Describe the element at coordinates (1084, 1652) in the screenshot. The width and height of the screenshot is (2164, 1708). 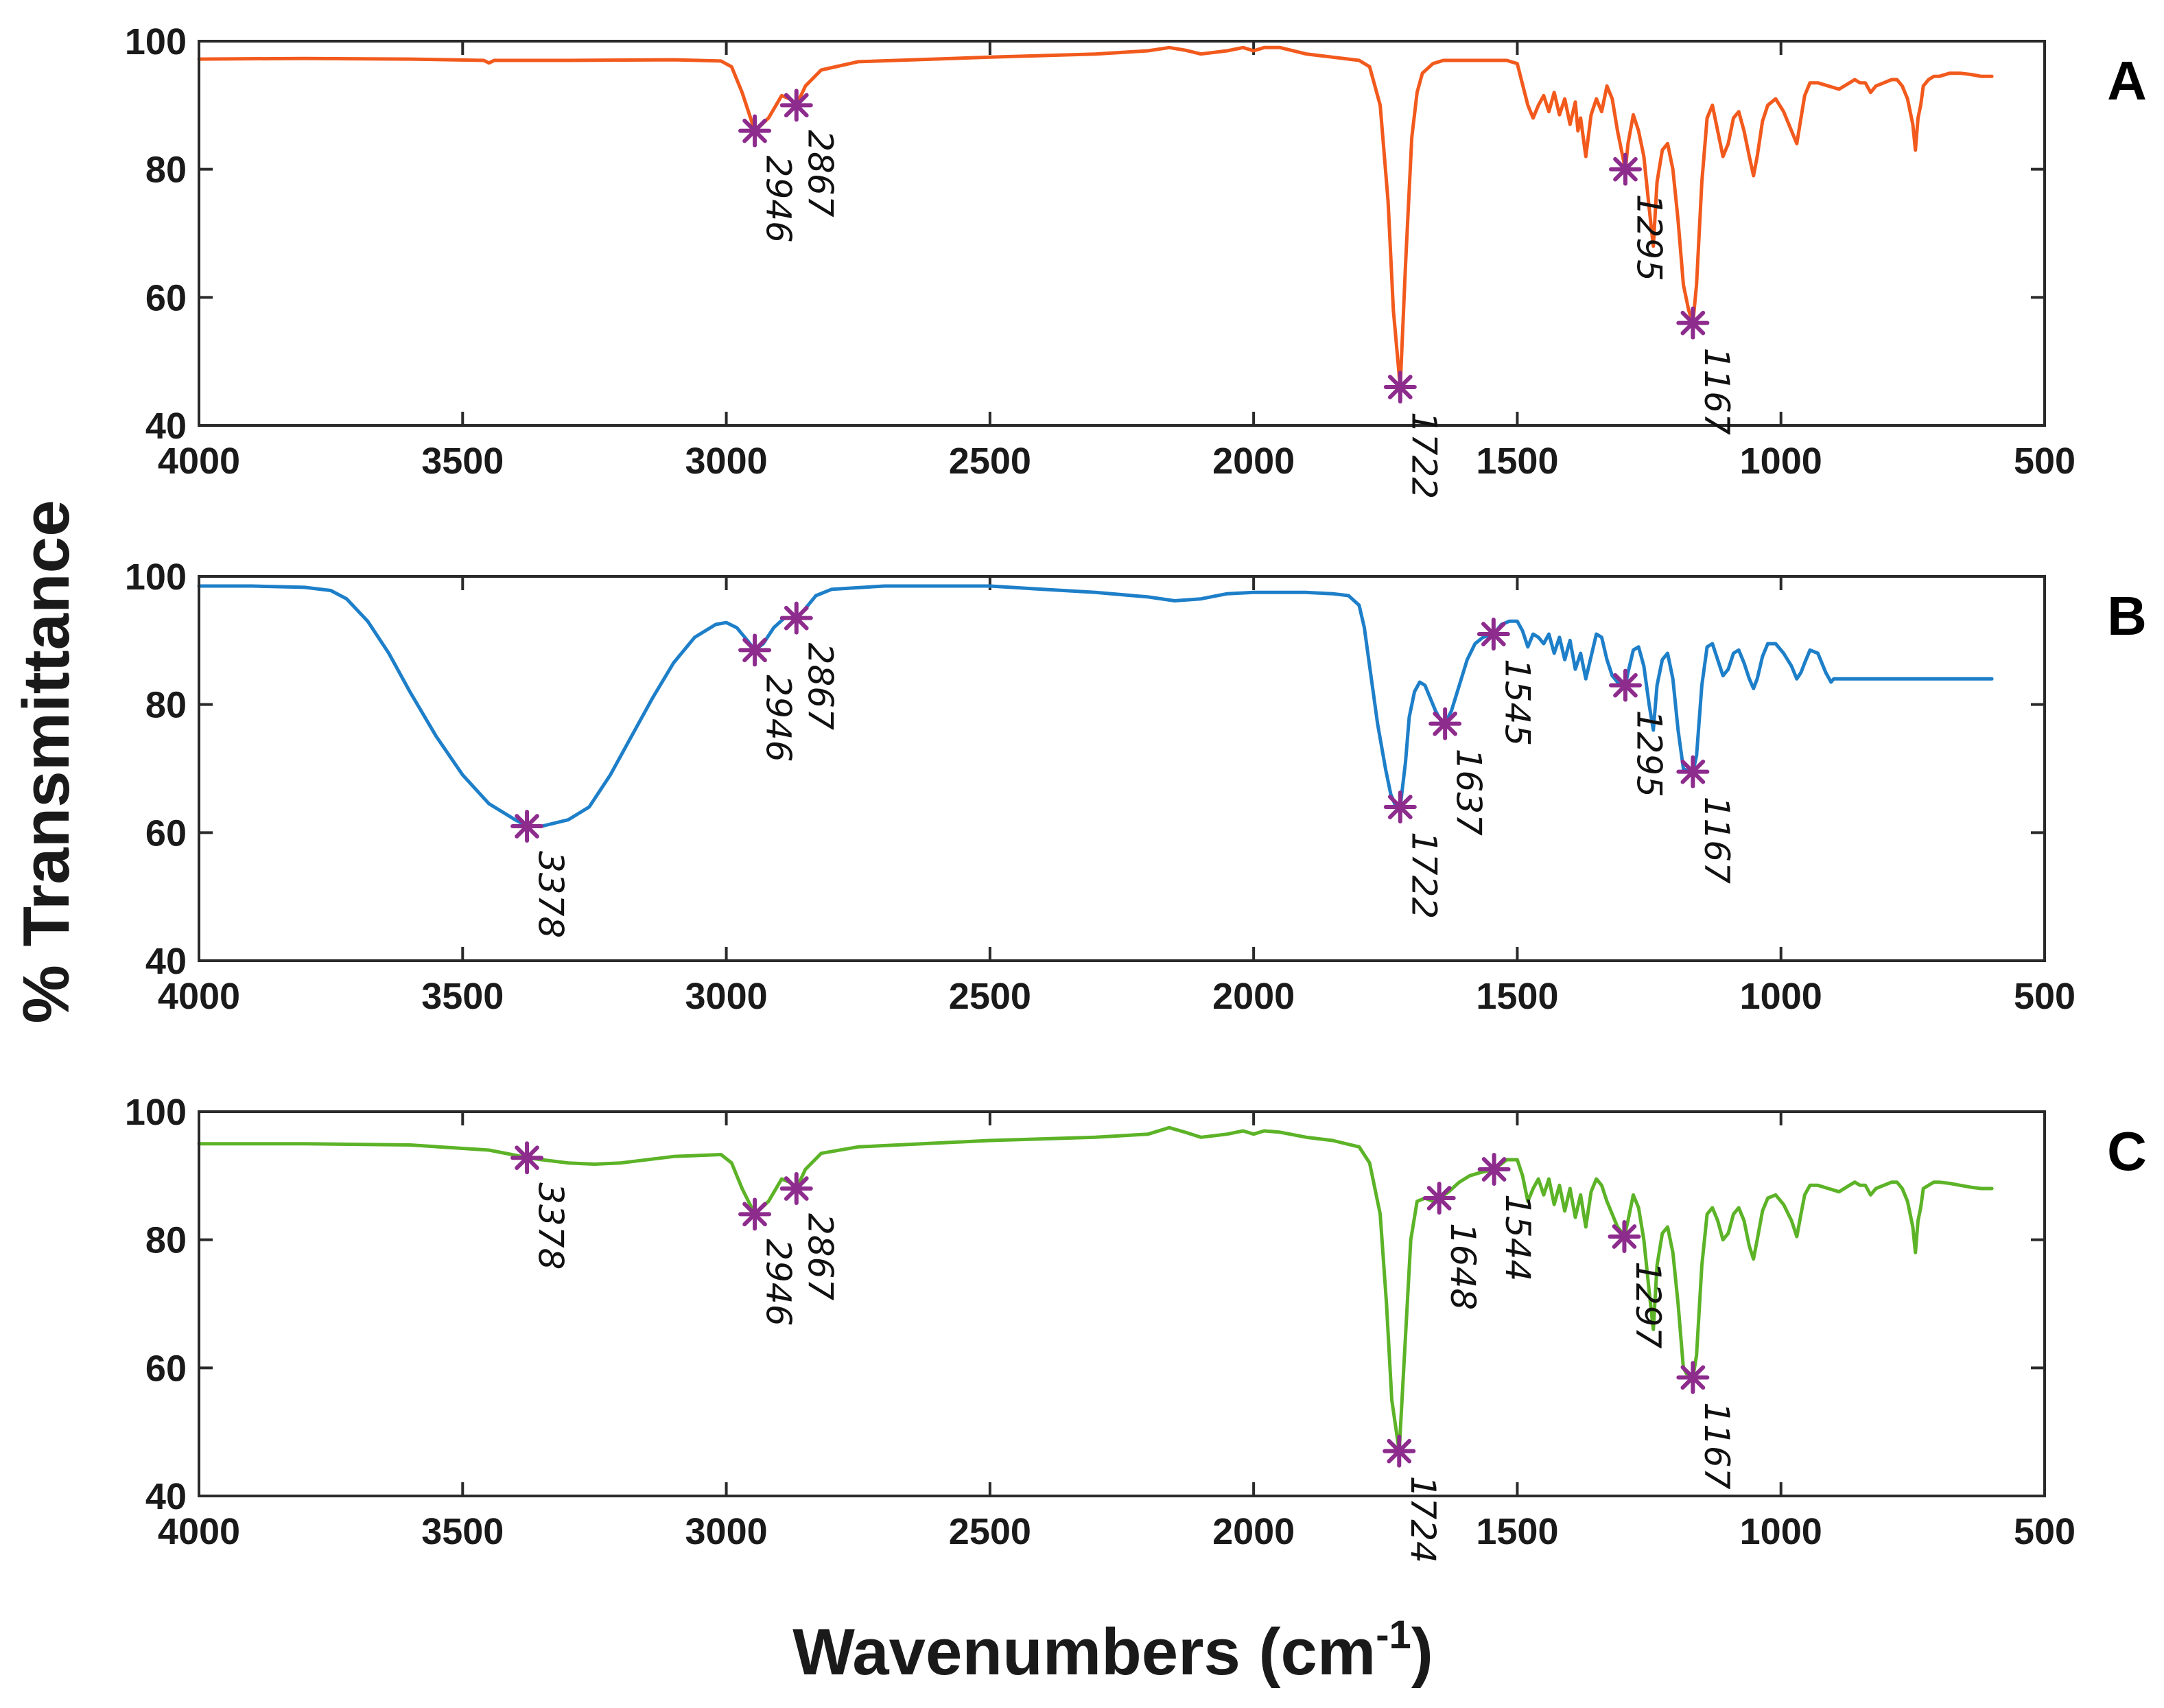
I see `x-axis-title-text: Wavenumbers (cm` at that location.